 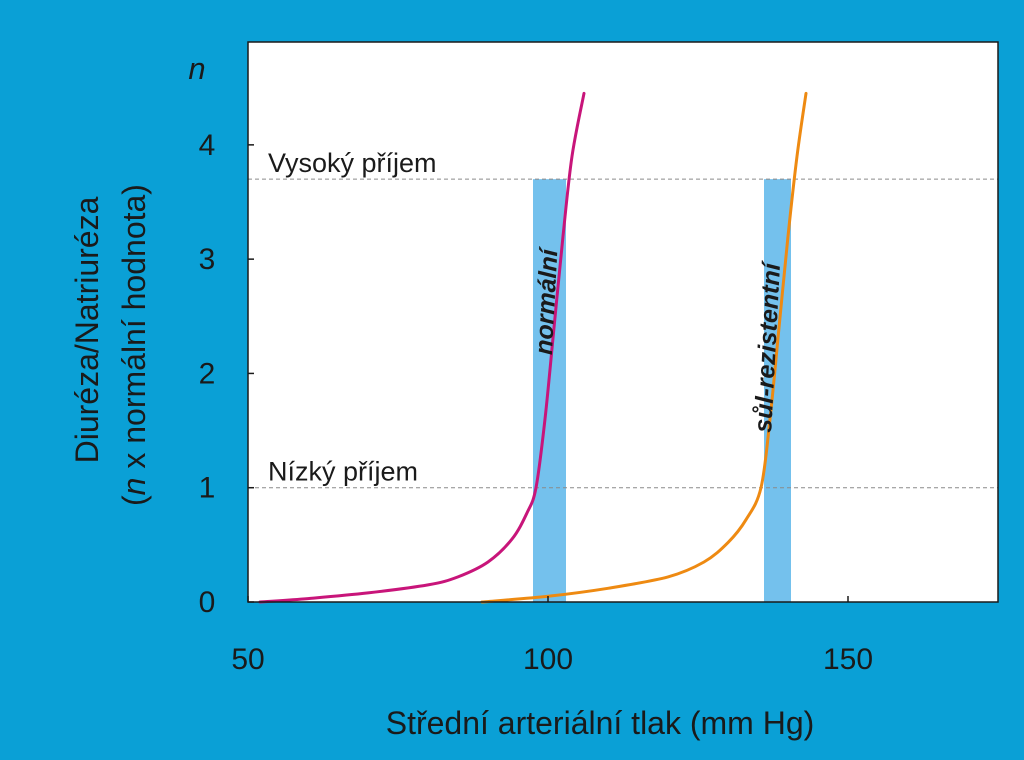 I want to click on y-tick-label-3: 3, so click(x=207, y=259).